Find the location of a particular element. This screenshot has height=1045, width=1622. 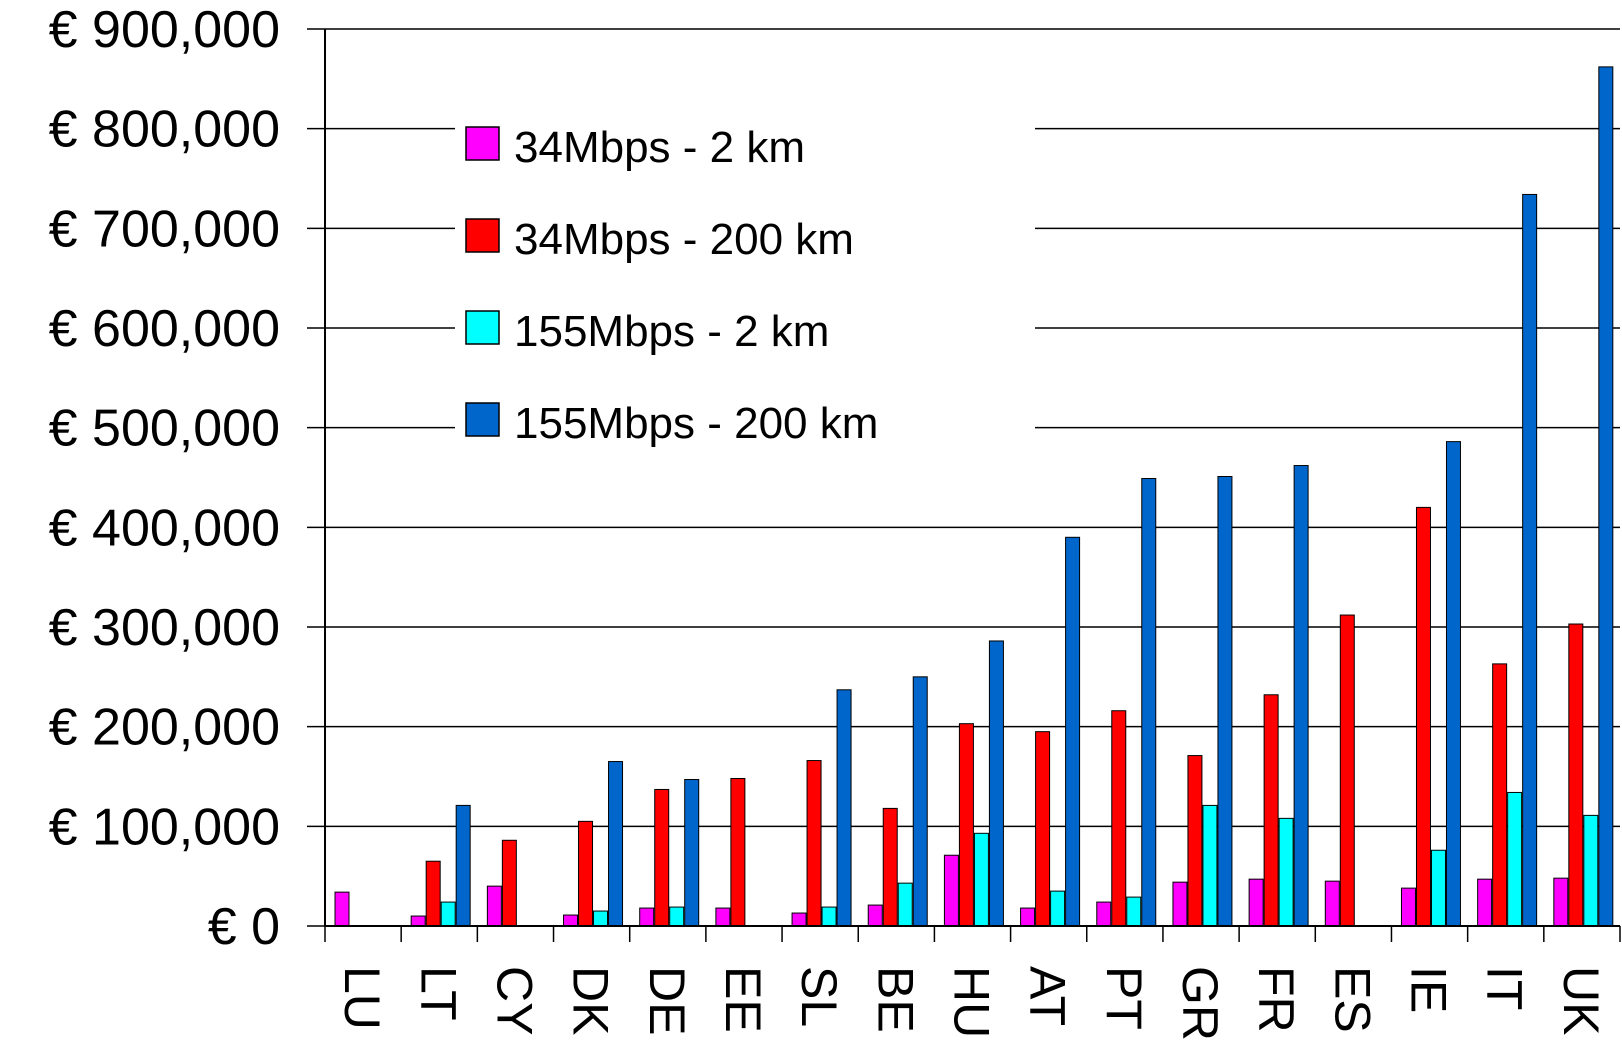

x-tick-label: CY is located at coordinates (514, 1000).